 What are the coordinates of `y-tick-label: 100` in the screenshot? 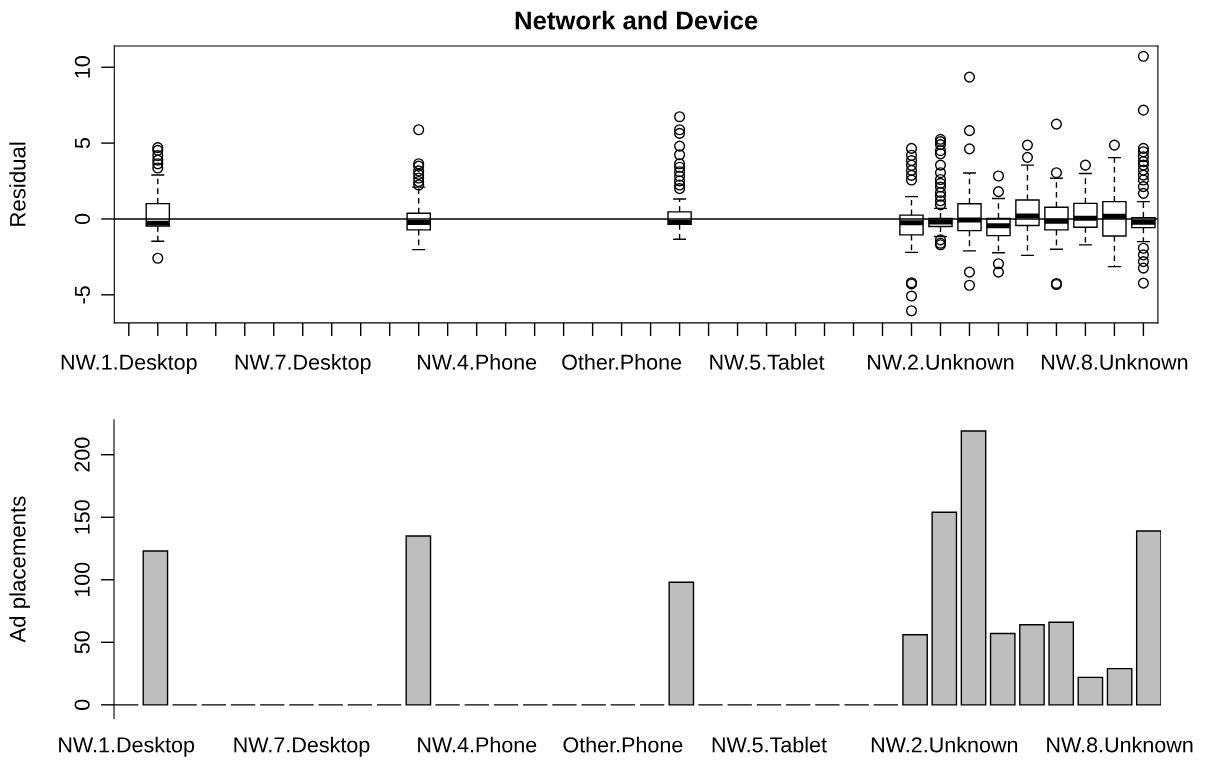 It's located at (82, 579).